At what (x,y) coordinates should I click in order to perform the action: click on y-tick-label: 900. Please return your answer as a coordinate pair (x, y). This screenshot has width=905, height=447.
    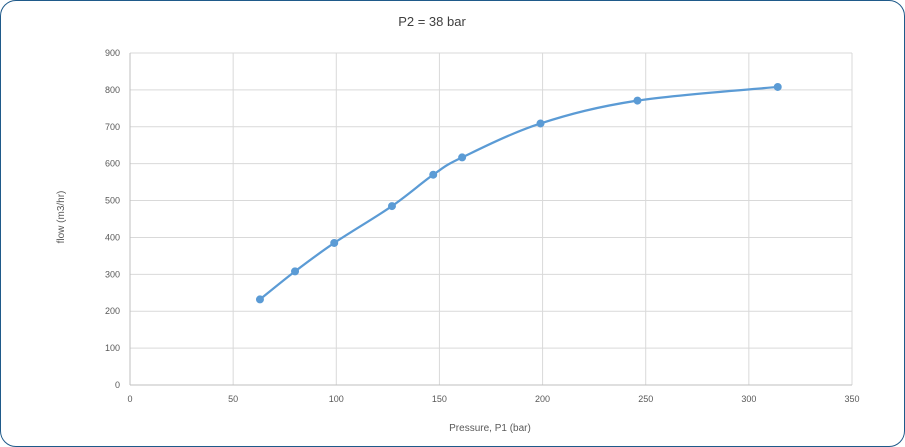
    Looking at the image, I should click on (112, 53).